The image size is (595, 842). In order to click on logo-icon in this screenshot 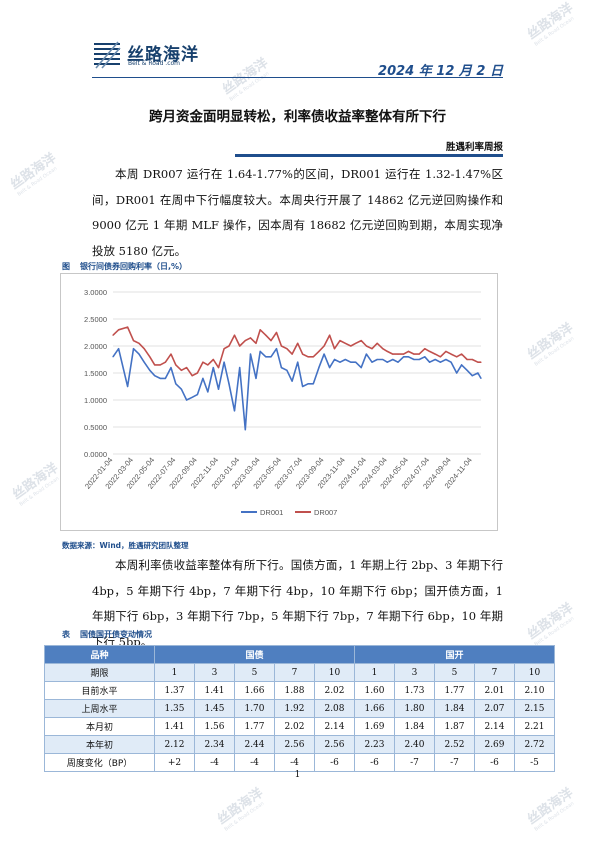, I will do `click(107, 55)`.